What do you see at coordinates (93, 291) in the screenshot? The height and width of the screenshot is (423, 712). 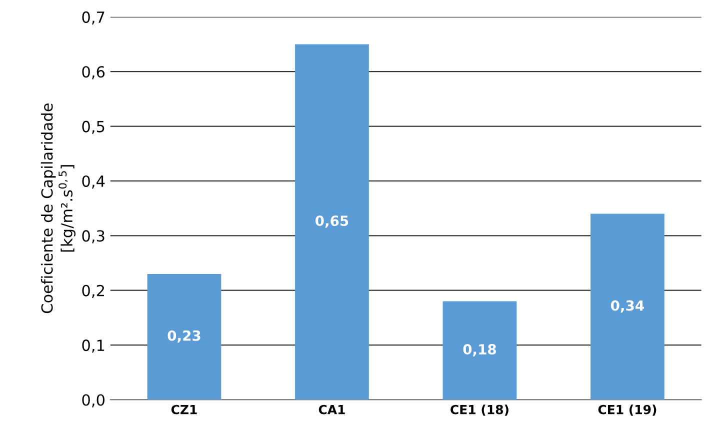 I see `y-tick-label: 0,2` at bounding box center [93, 291].